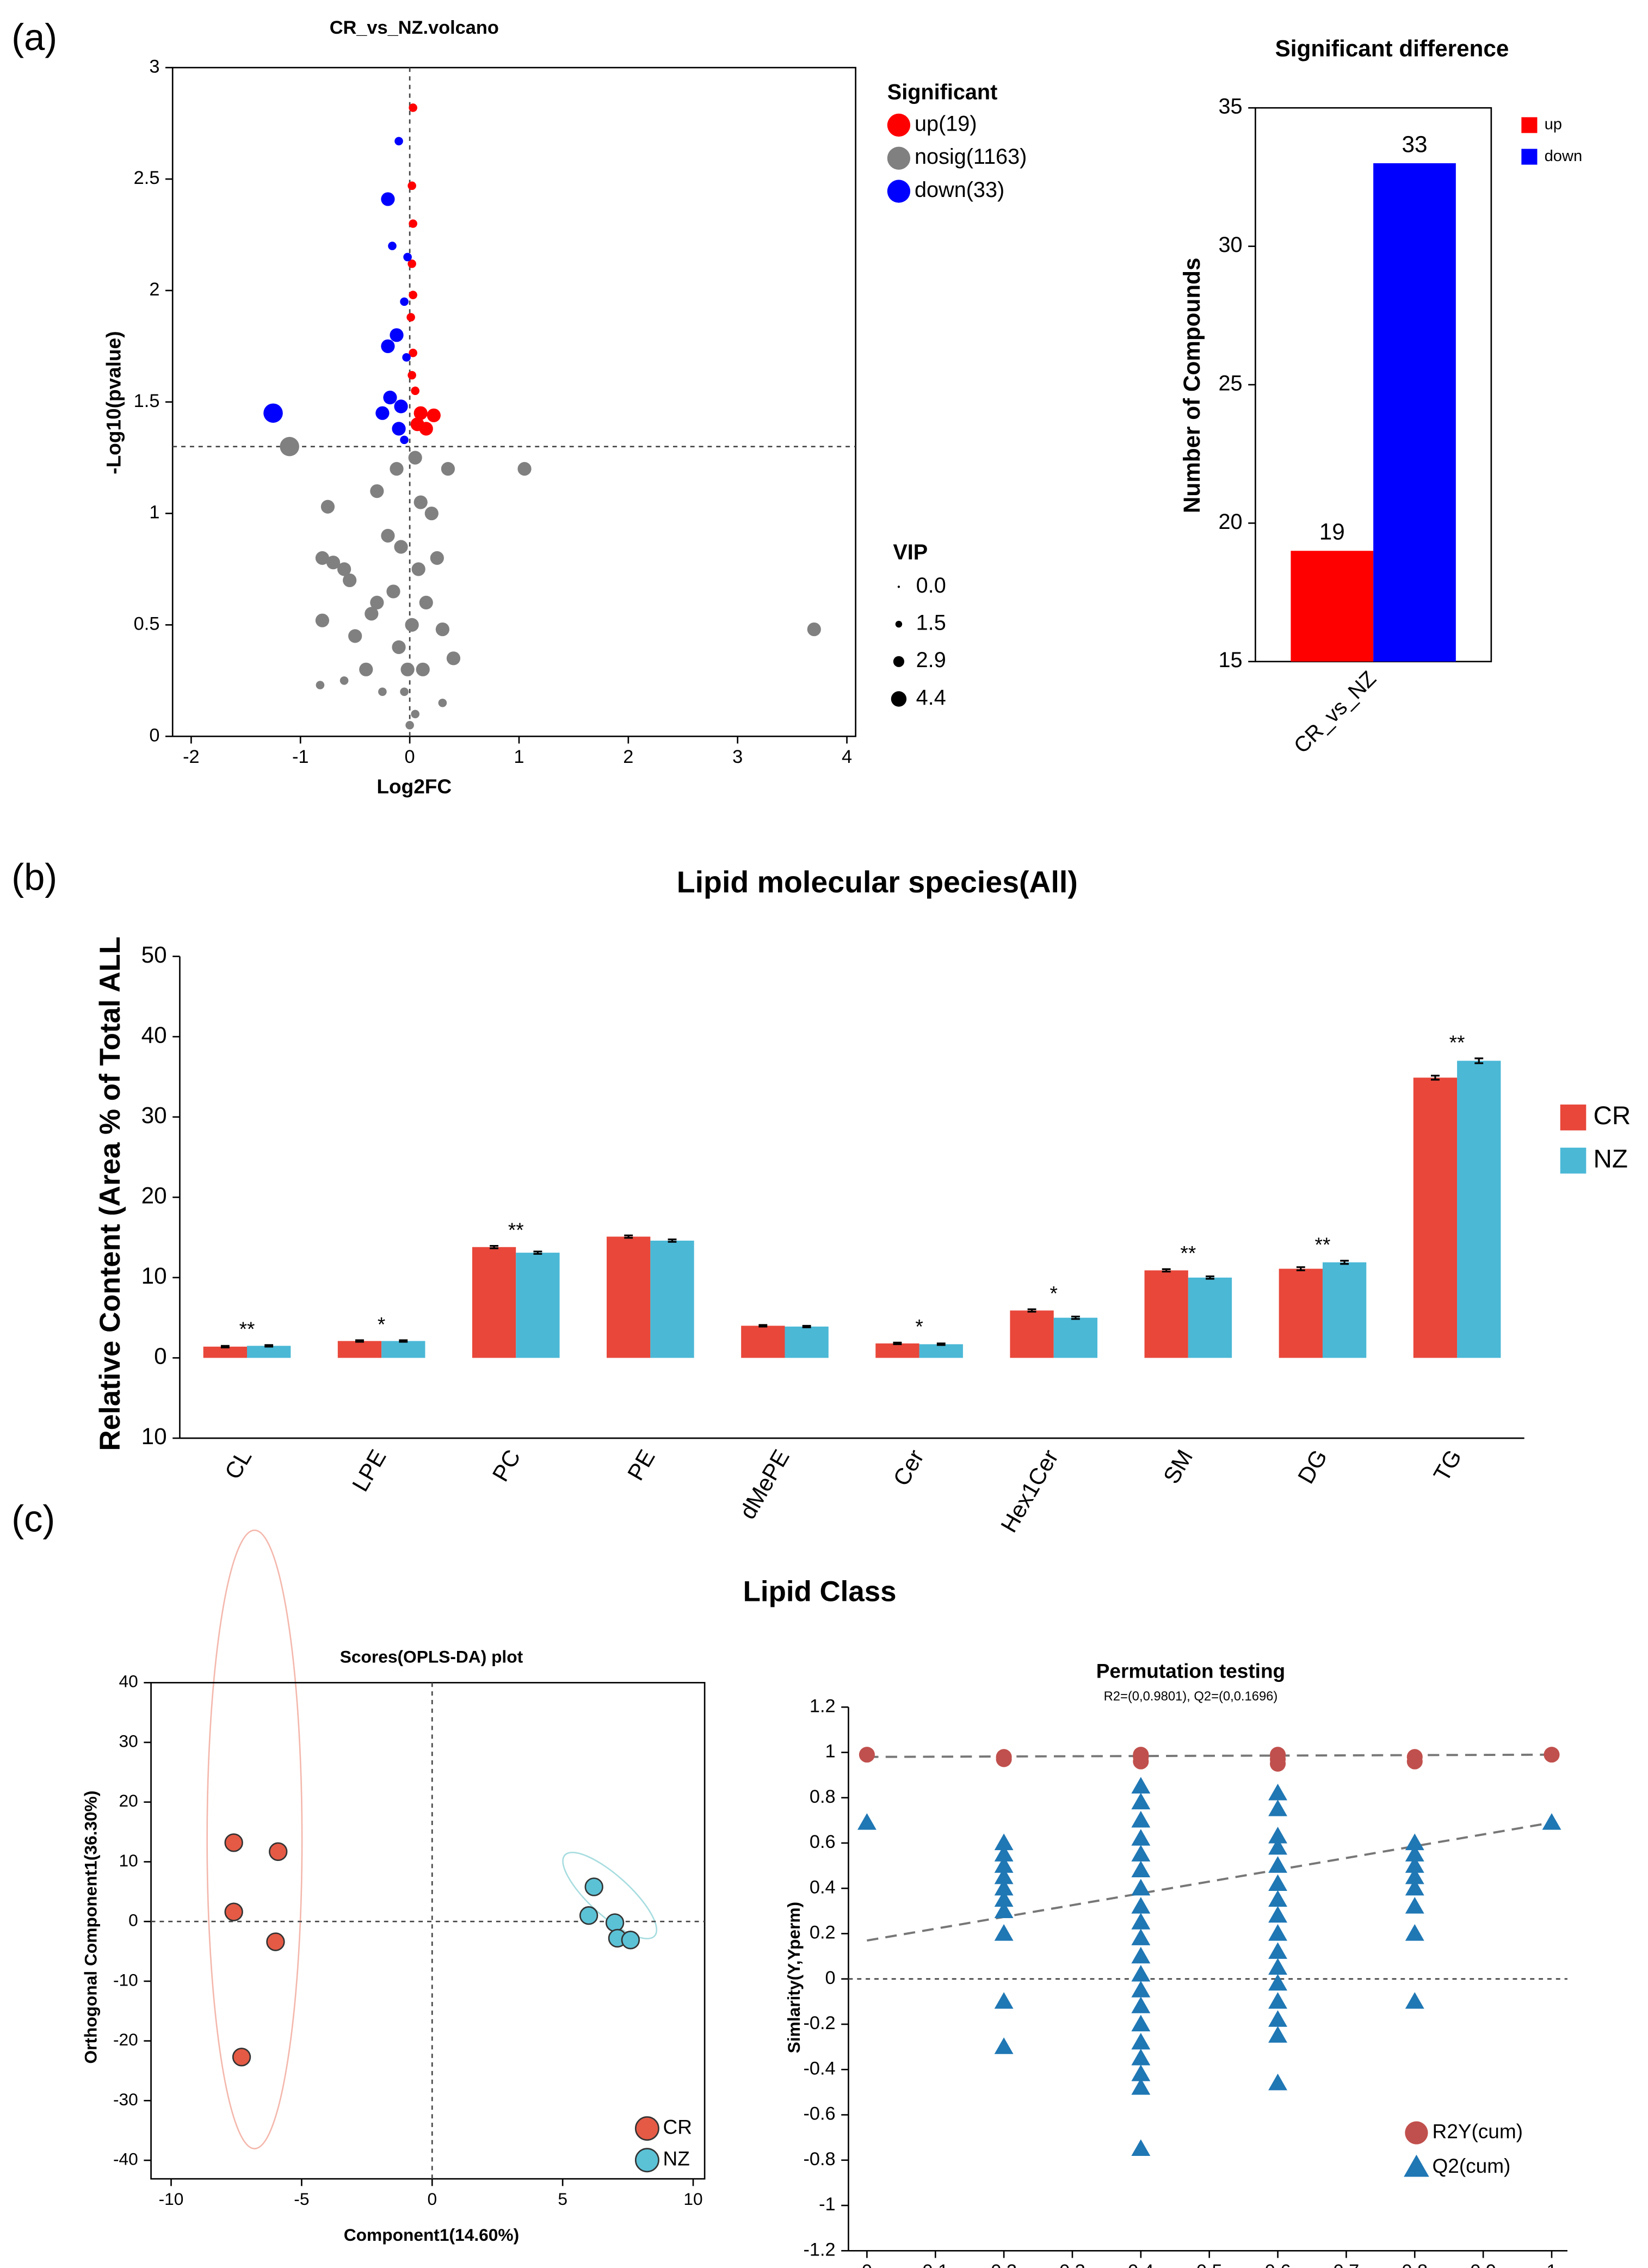  I want to click on x-tick-label: -5, so click(301, 2199).